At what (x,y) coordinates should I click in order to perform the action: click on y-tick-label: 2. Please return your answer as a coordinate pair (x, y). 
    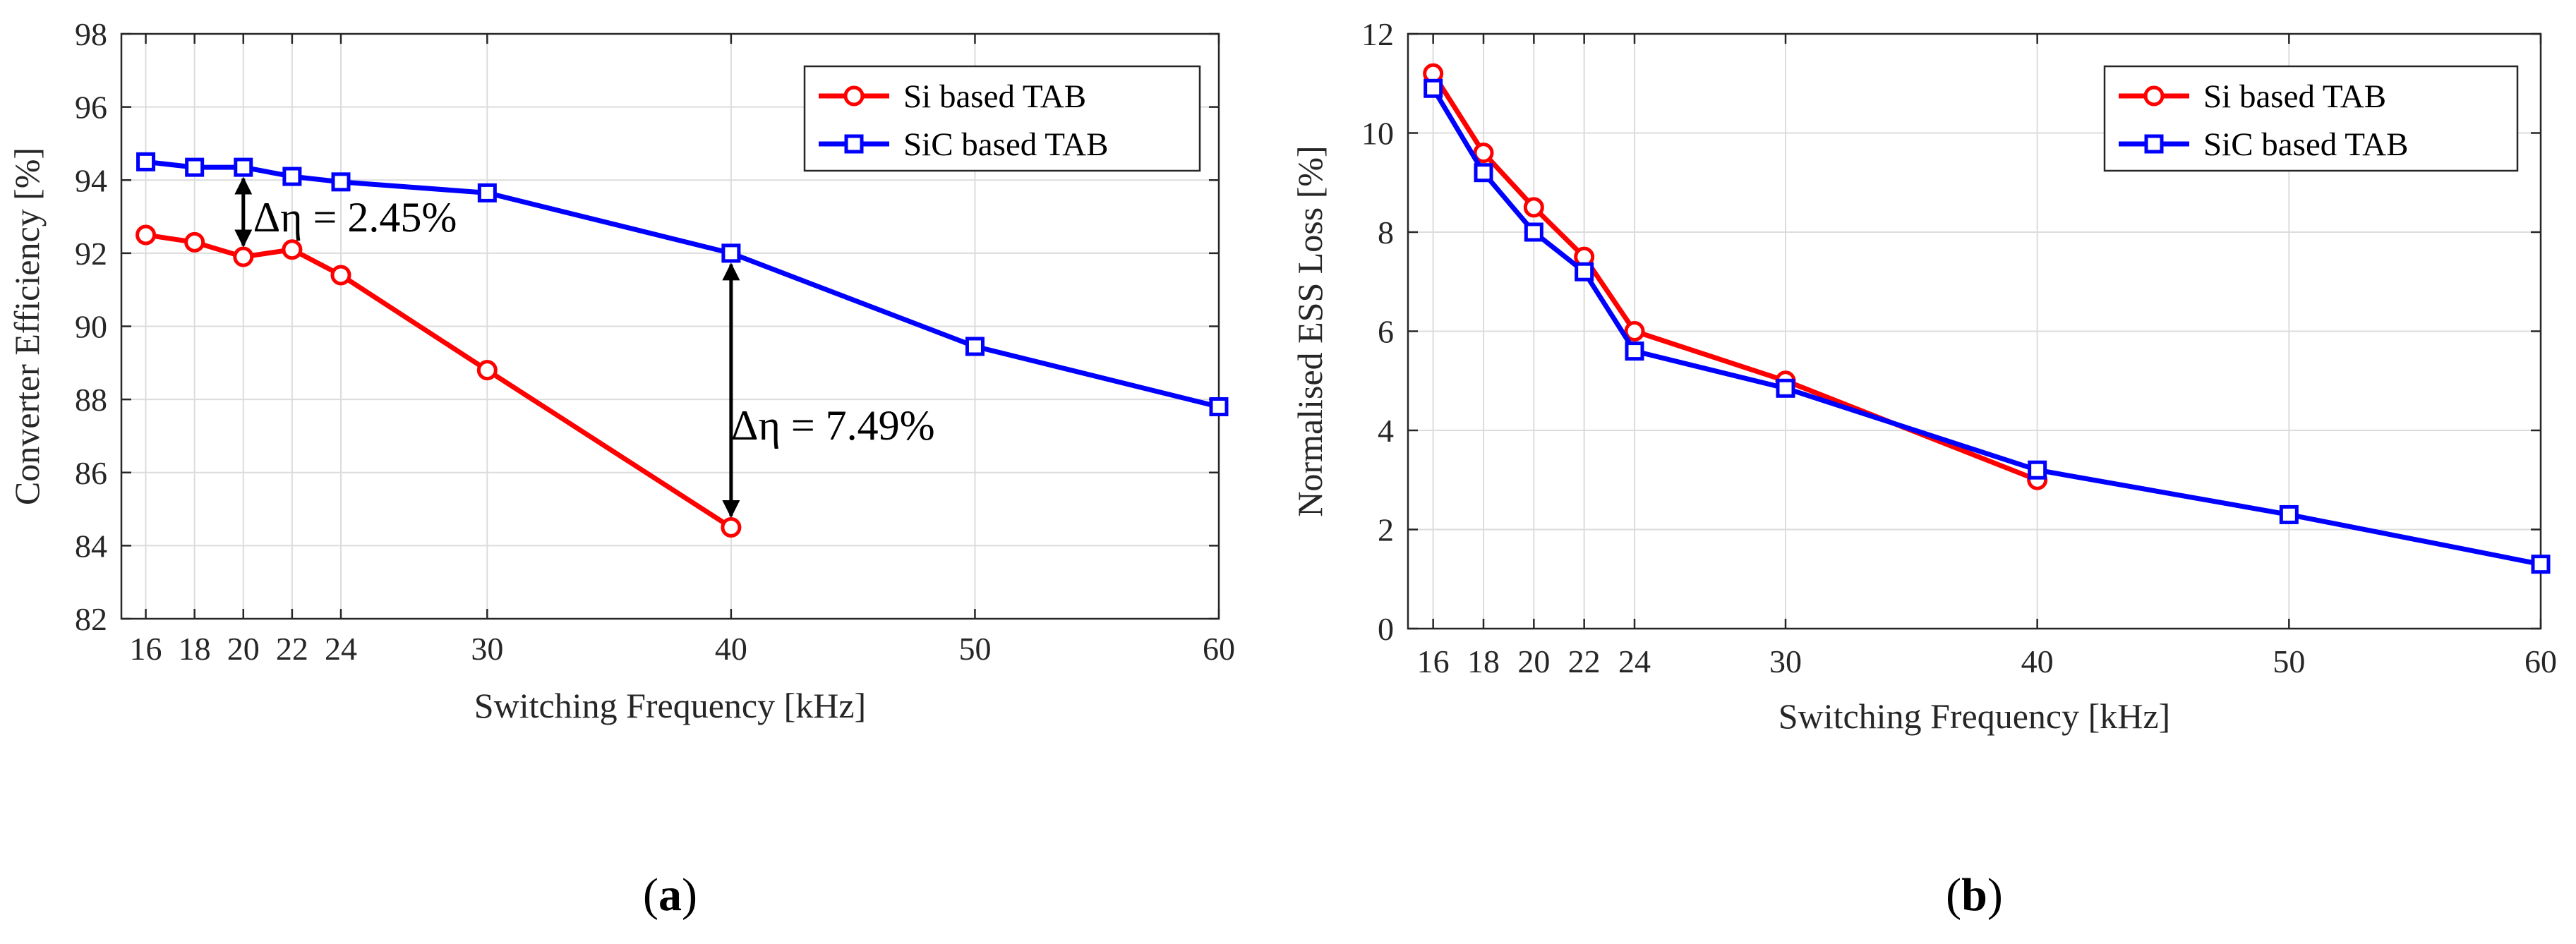
    Looking at the image, I should click on (1386, 530).